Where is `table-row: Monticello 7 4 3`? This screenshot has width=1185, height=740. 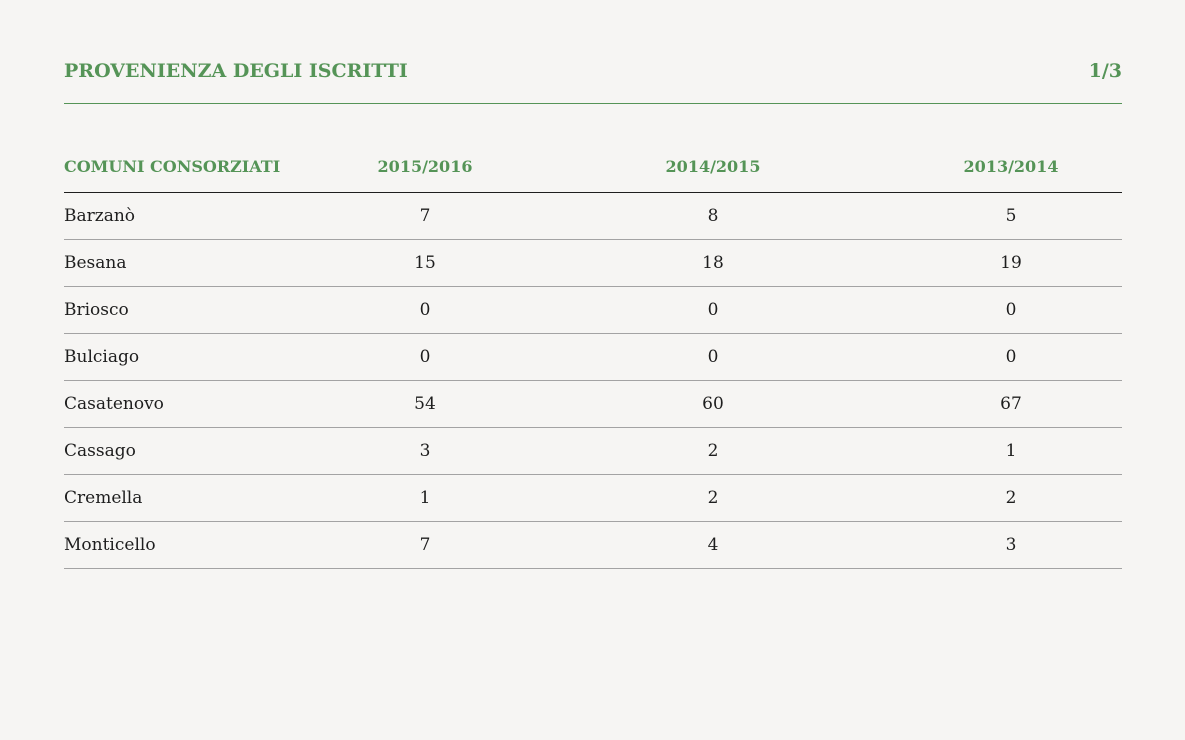 table-row: Monticello 7 4 3 is located at coordinates (593, 545).